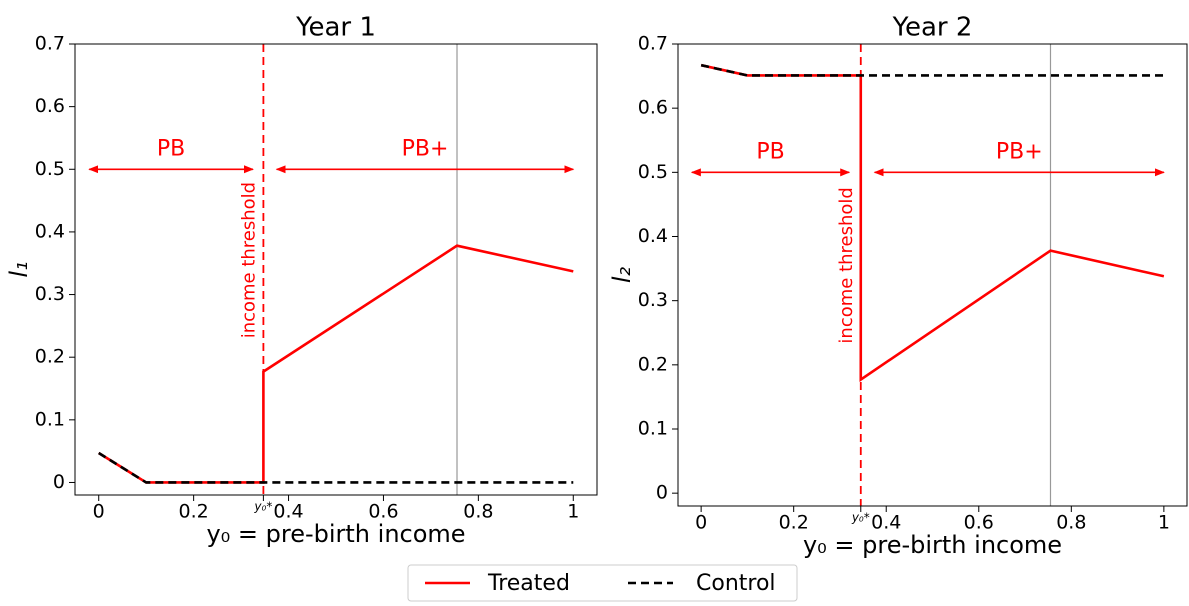 The width and height of the screenshot is (1189, 606). What do you see at coordinates (335, 28) in the screenshot?
I see `chart-title: Year 1` at bounding box center [335, 28].